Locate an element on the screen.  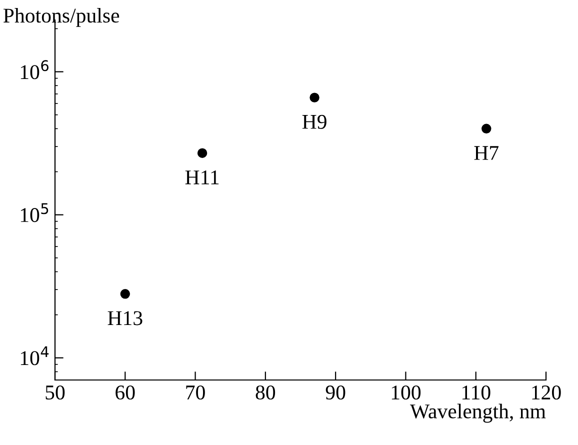
x-tick-label: 70 is located at coordinates (195, 392).